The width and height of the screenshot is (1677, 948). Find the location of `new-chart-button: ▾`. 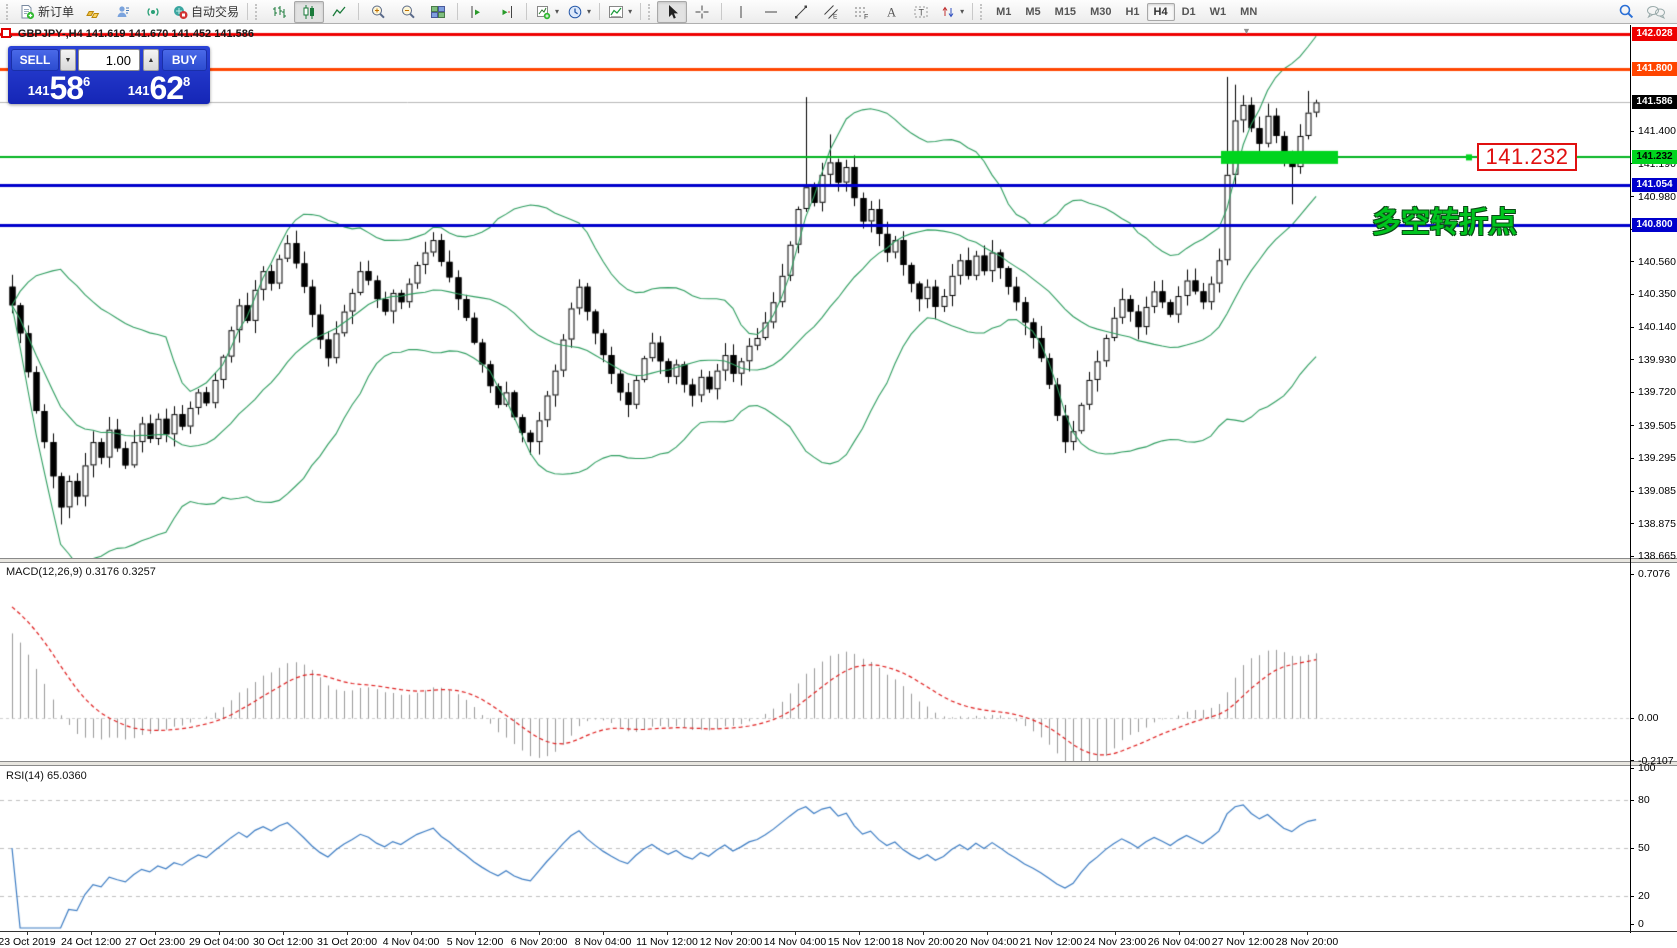

new-chart-button: ▾ is located at coordinates (547, 12).